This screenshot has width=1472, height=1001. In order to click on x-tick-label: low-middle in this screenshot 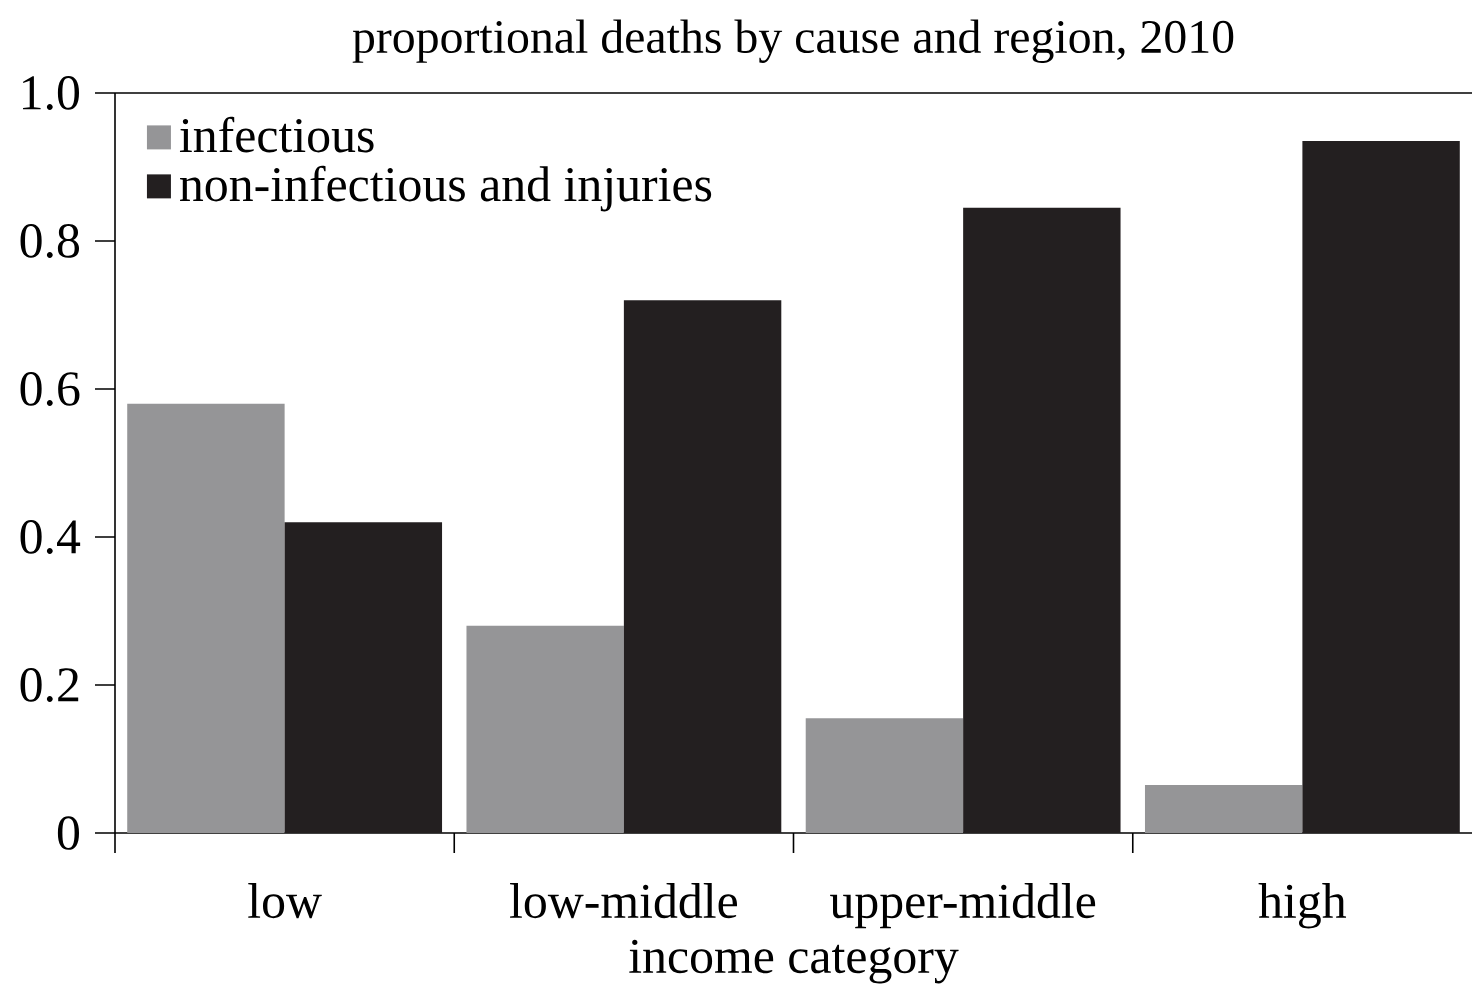, I will do `click(623, 901)`.